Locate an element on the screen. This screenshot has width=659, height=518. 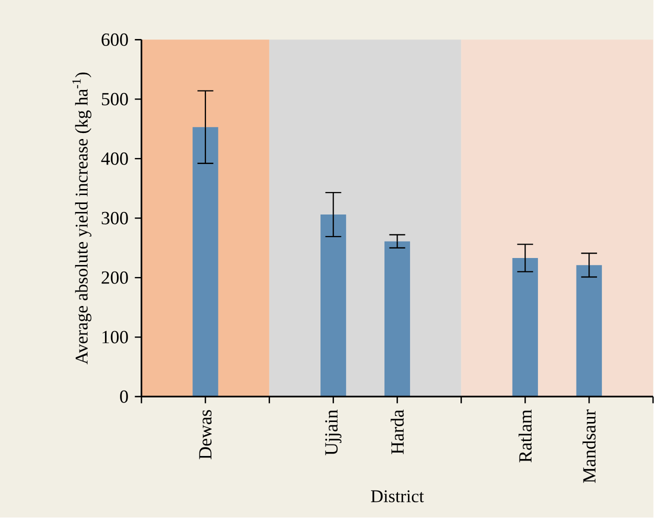
x-axis-title: District is located at coordinates (397, 496).